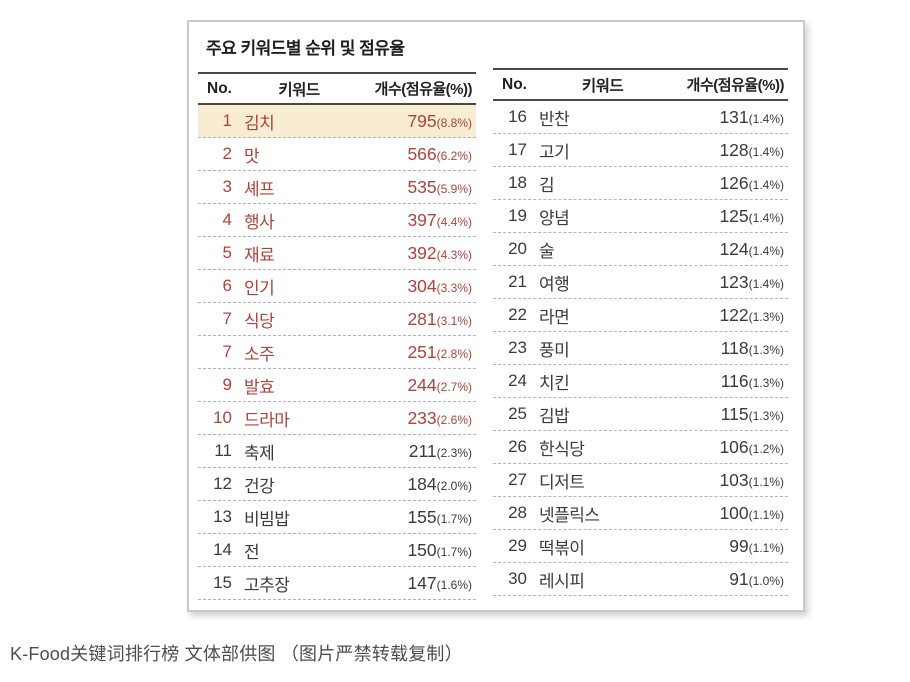 The image size is (910, 682). Describe the element at coordinates (562, 449) in the screenshot. I see `keyword-cell: 한식당` at that location.